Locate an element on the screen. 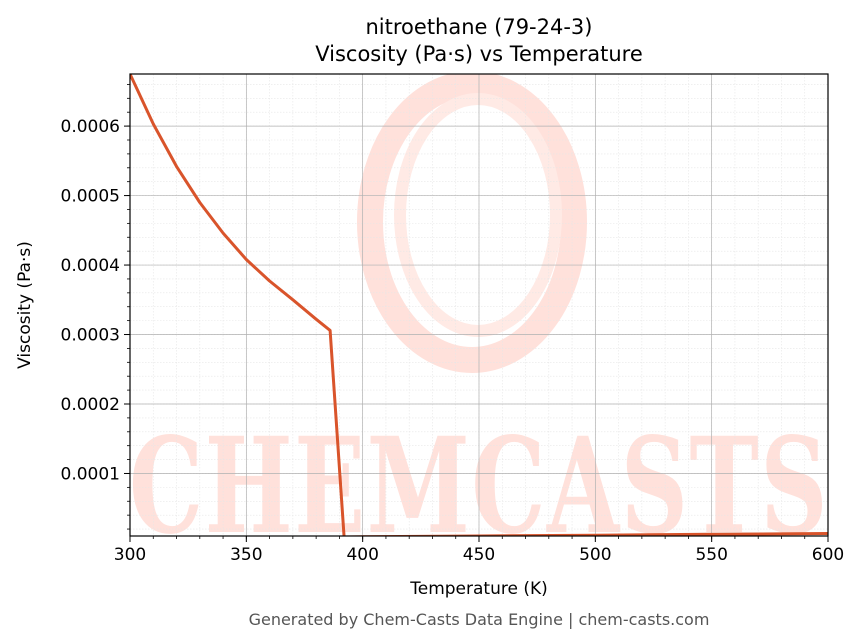  y-tick-labels: 0.0001 0.0002 0.0003 0.0004 0.0005 0.0006 is located at coordinates (90, 300).